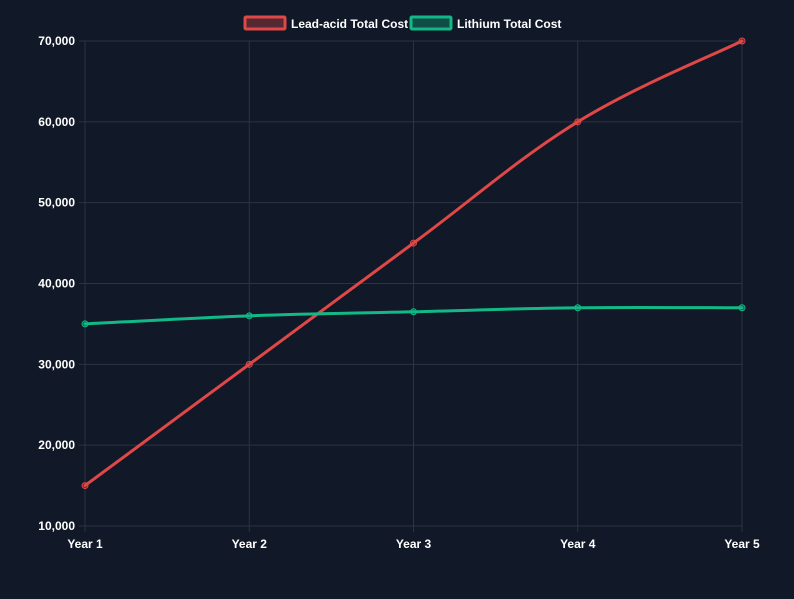 The height and width of the screenshot is (599, 794). Describe the element at coordinates (742, 544) in the screenshot. I see `x-tick-label: Year 5` at that location.